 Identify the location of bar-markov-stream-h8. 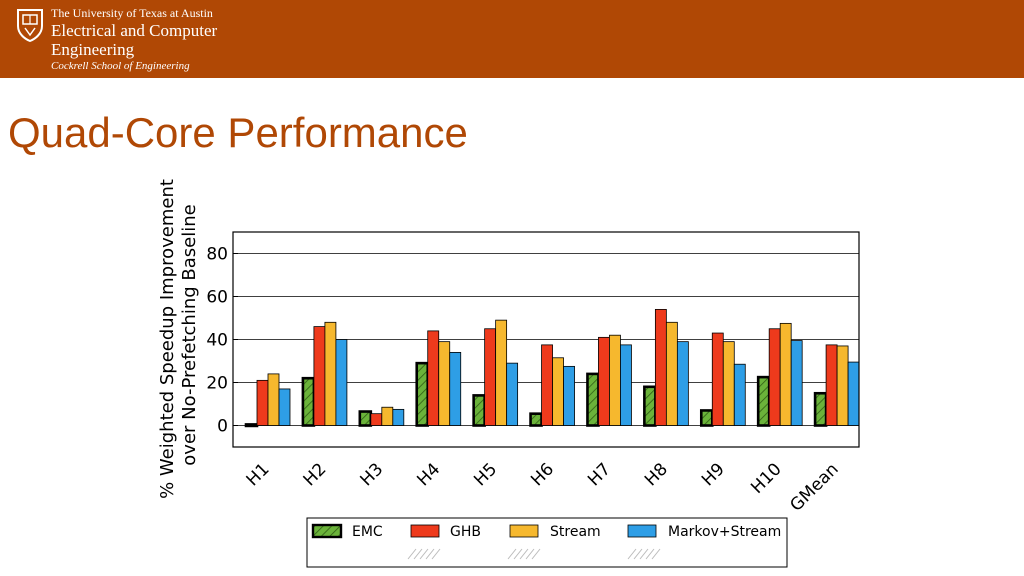
(682, 383).